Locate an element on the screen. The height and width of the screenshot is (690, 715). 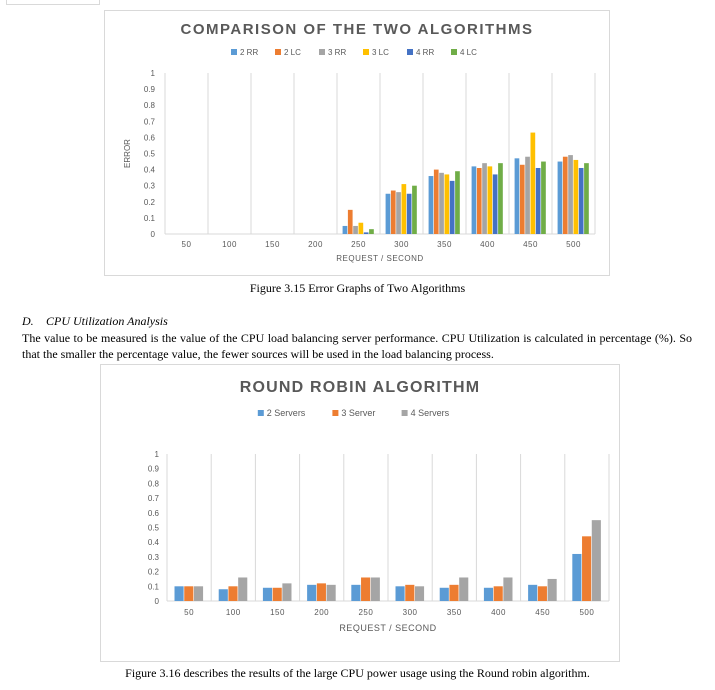
legend-label: 3 Server is located at coordinates (358, 413).